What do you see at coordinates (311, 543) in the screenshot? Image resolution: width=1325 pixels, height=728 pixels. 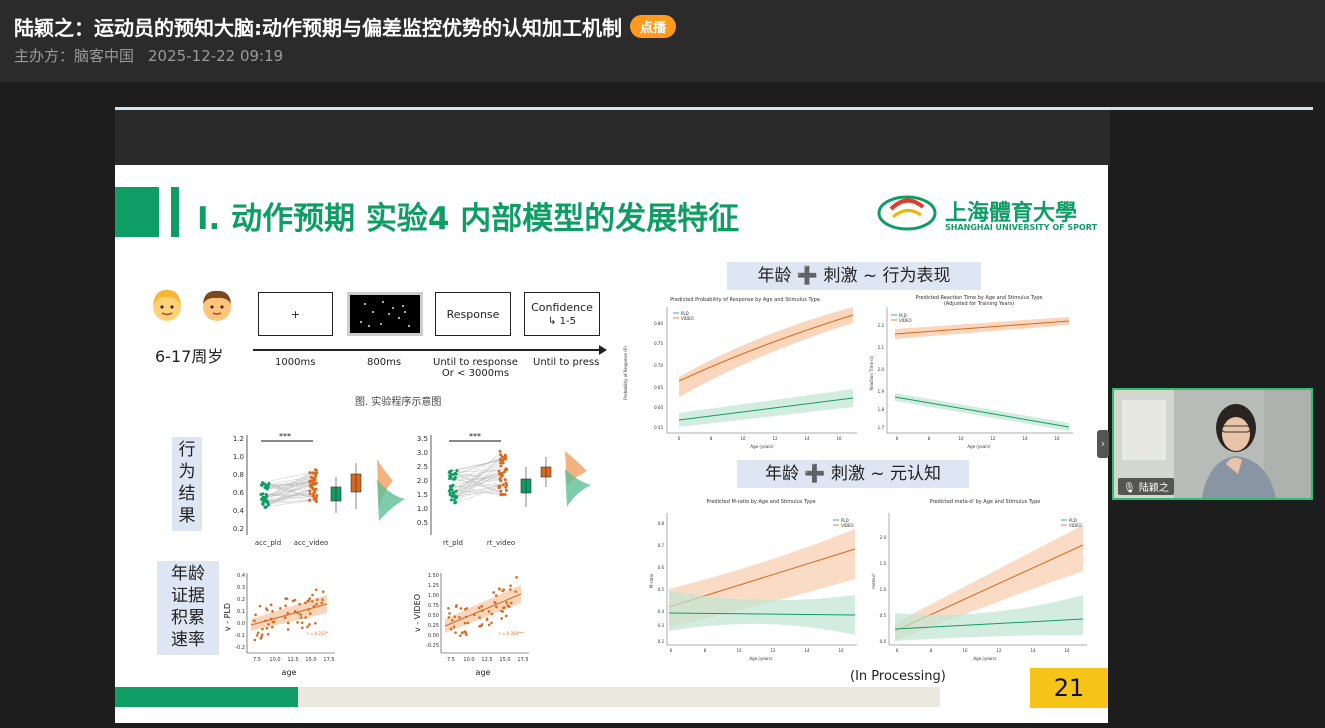 I see `svg-text: acc_video` at bounding box center [311, 543].